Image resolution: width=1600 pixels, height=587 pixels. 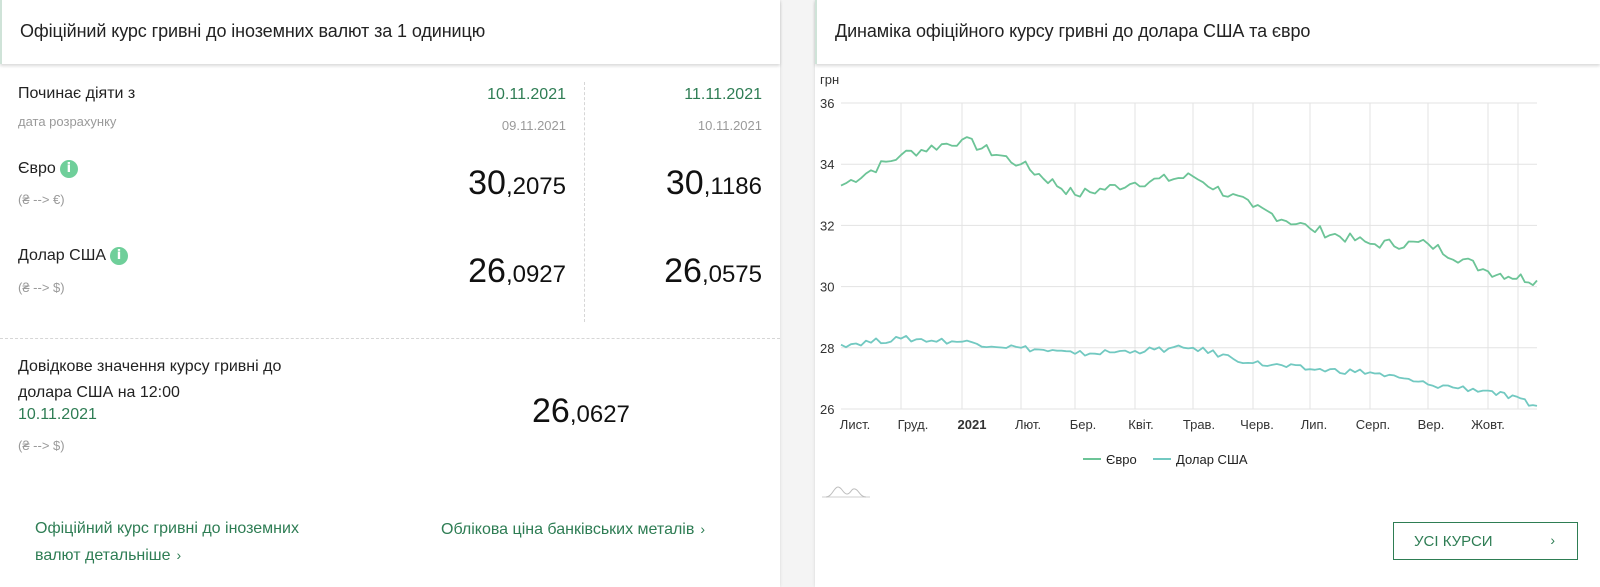 What do you see at coordinates (972, 424) in the screenshot?
I see `svg-text: 2021` at bounding box center [972, 424].